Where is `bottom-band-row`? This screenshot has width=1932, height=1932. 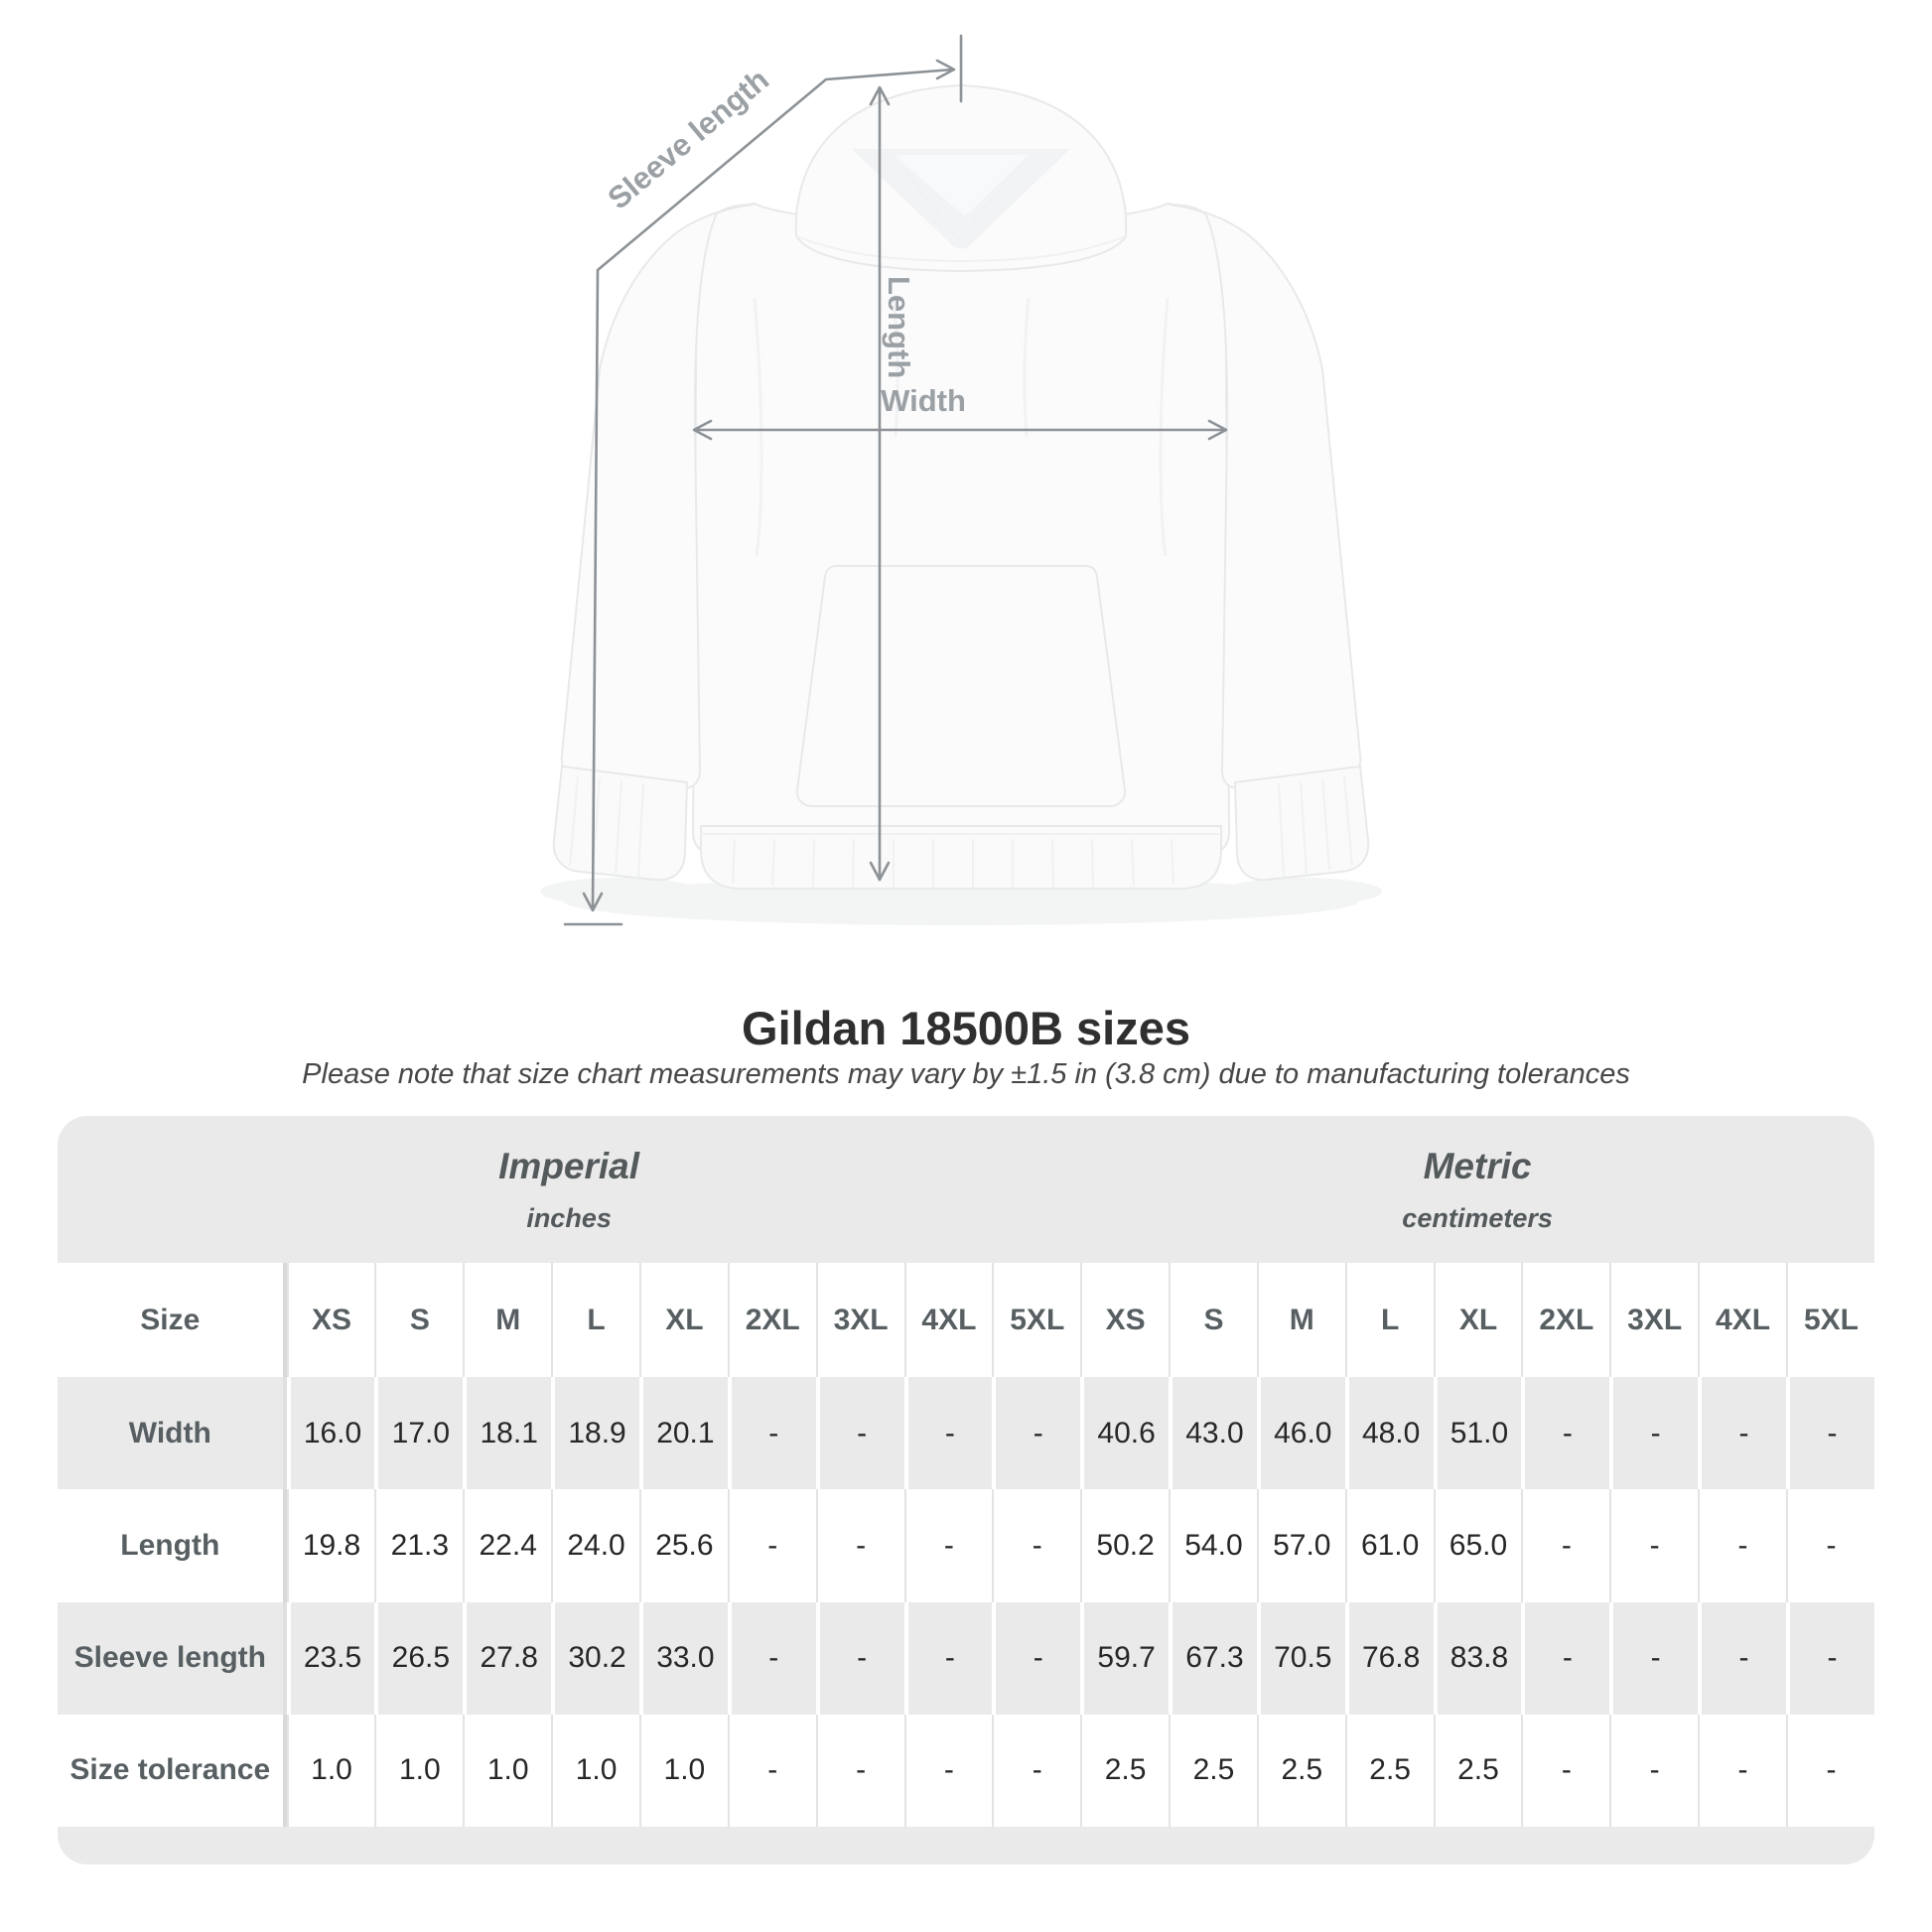 bottom-band-row is located at coordinates (966, 1846).